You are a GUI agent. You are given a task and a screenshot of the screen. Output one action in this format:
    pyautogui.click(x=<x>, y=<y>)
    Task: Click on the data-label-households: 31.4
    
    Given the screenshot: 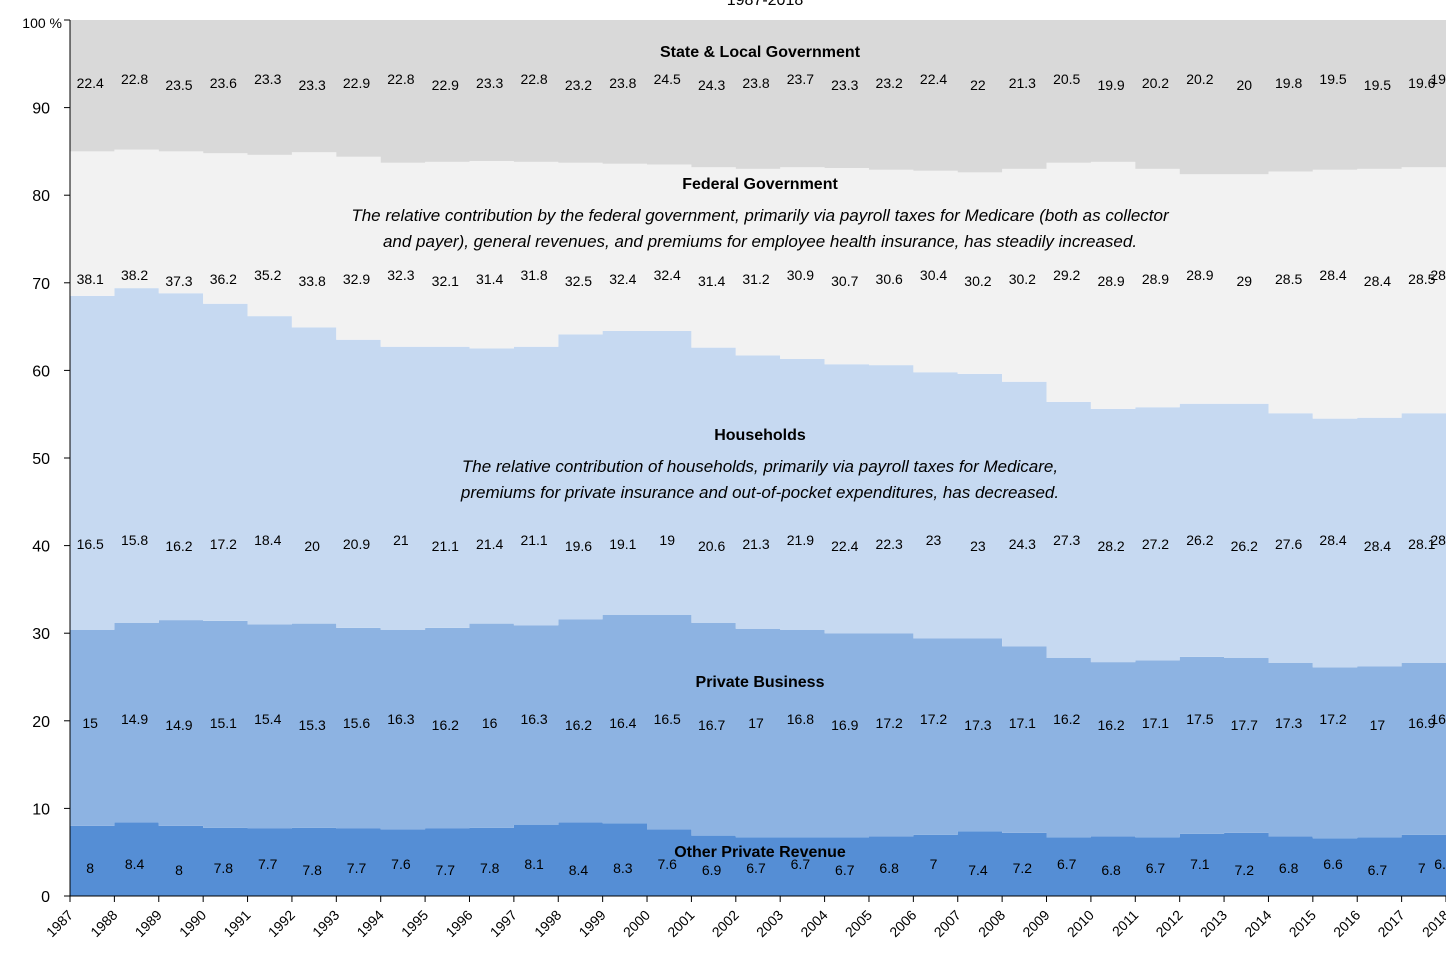 What is the action you would take?
    pyautogui.click(x=711, y=281)
    